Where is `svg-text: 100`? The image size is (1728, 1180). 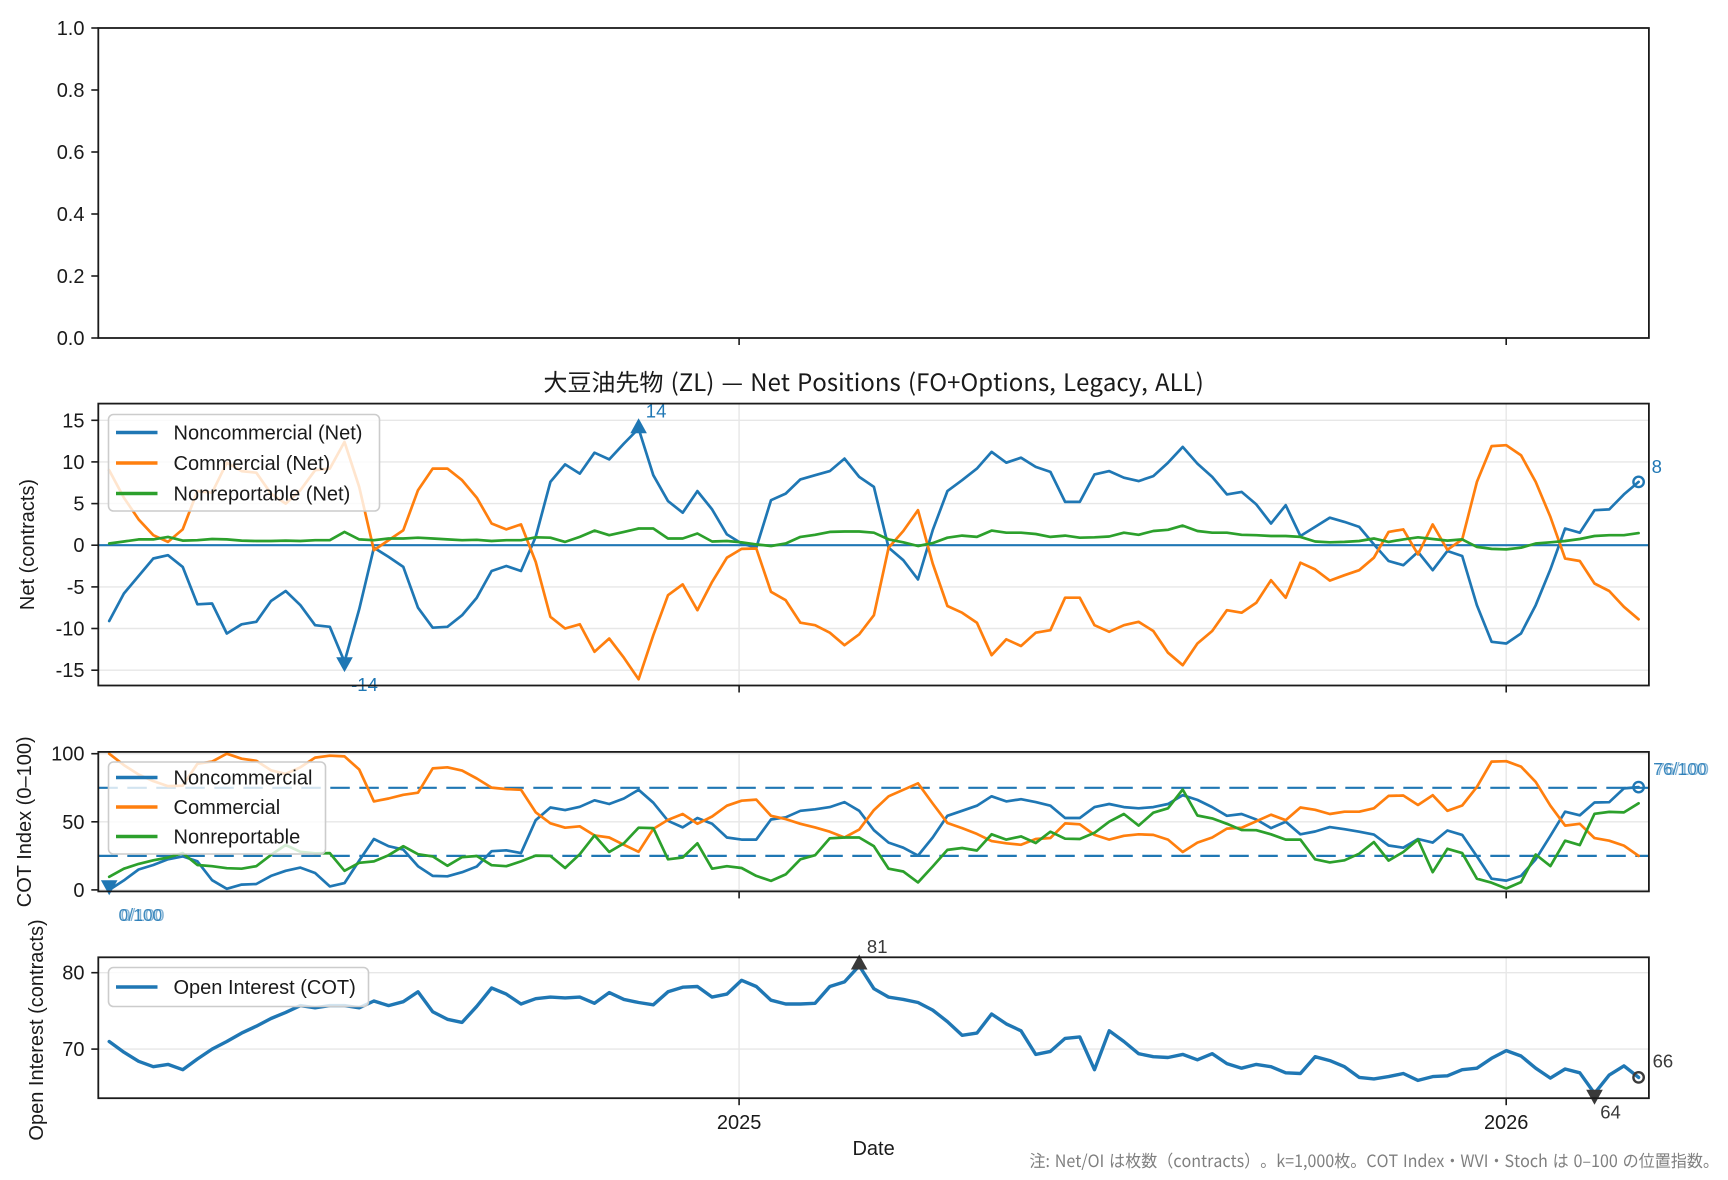 svg-text: 100 is located at coordinates (67, 755).